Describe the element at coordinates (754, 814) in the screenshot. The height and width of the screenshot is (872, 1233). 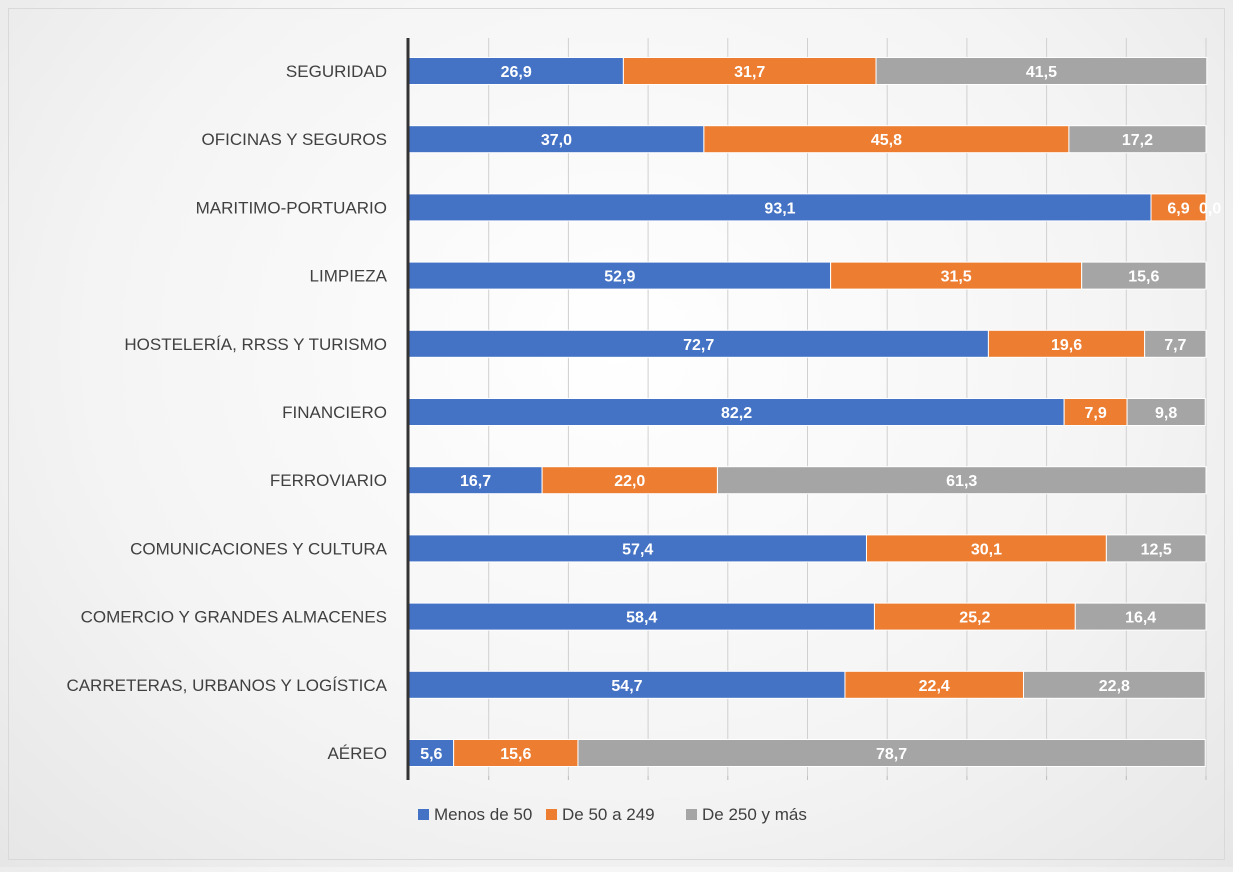
I see `legend-label: De 250 y más` at that location.